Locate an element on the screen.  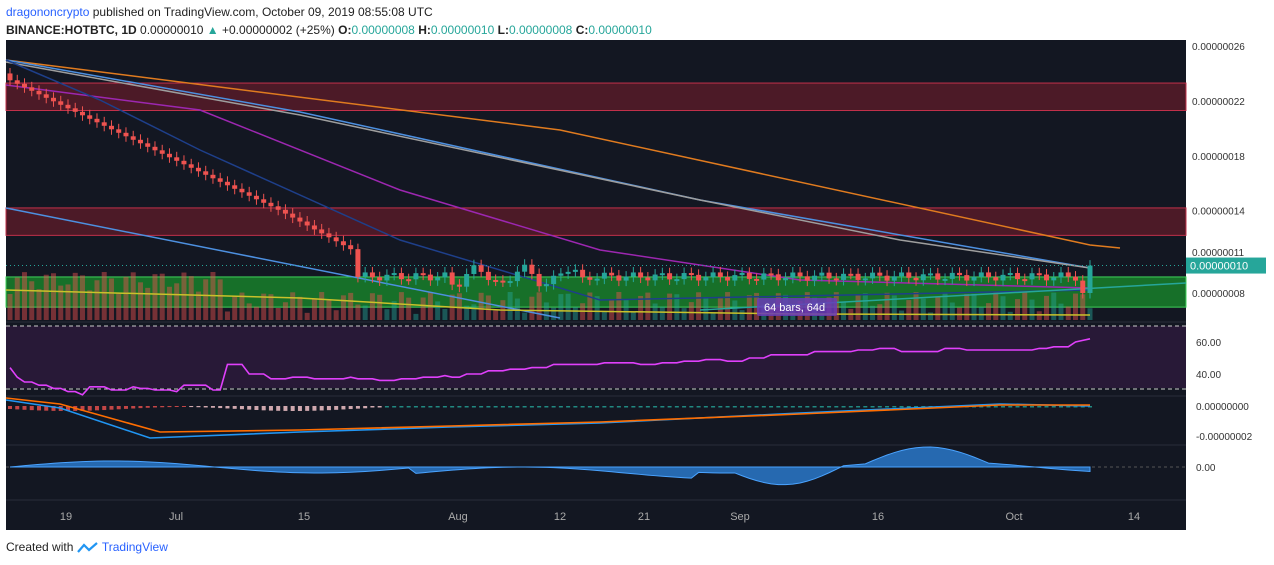
rsi-band is located at coordinates (596, 357).